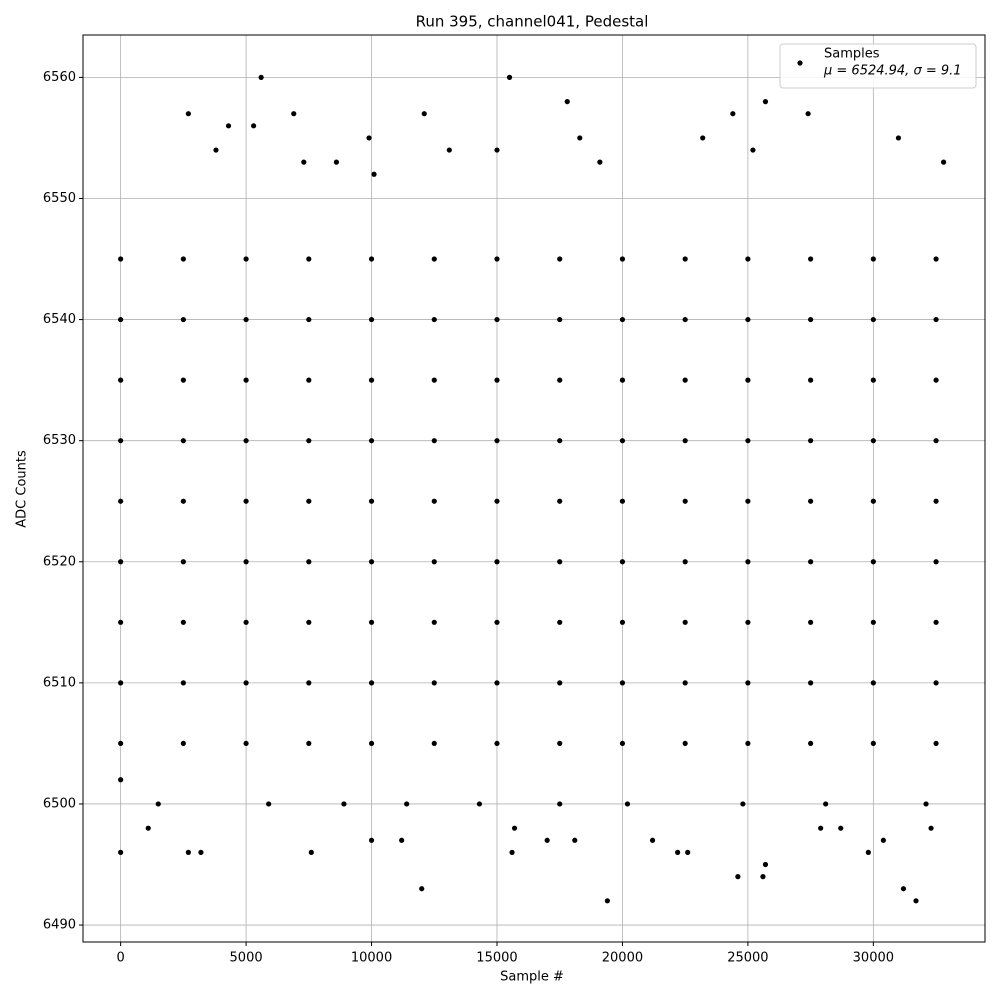  What do you see at coordinates (59, 440) in the screenshot?
I see `y-tick-label: 6530` at bounding box center [59, 440].